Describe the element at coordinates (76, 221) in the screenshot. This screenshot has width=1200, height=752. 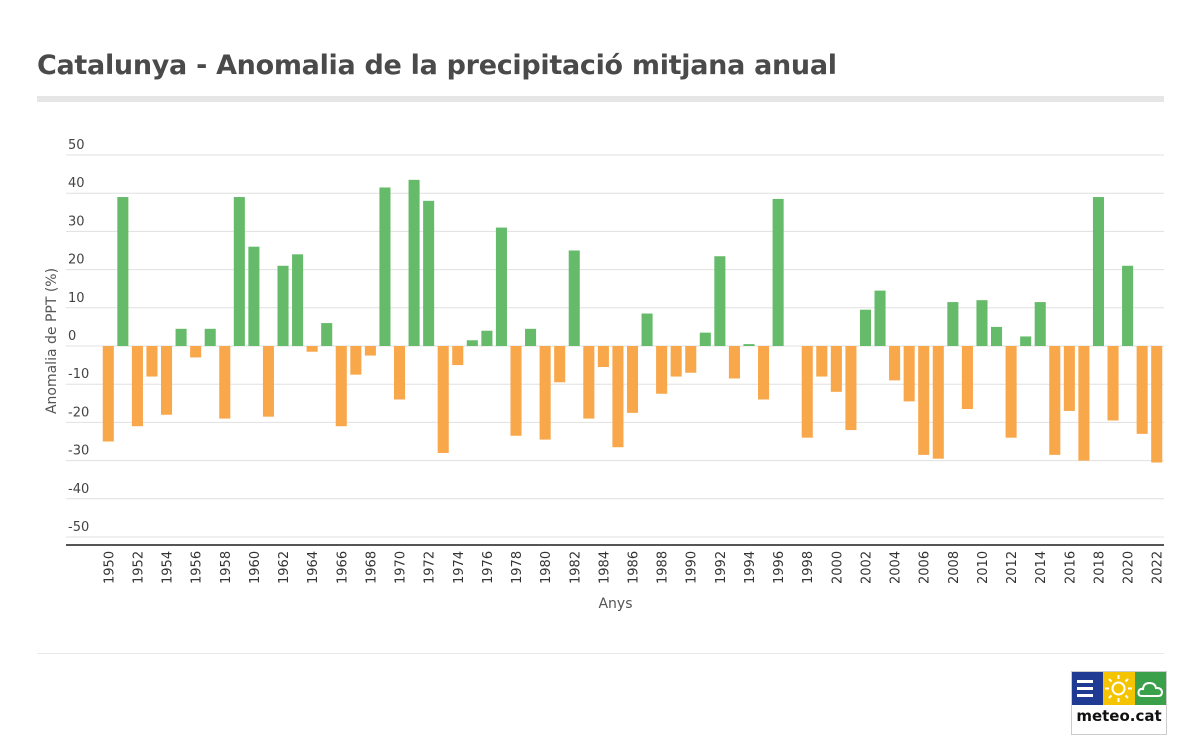
I see `y-tick-label: 30` at that location.